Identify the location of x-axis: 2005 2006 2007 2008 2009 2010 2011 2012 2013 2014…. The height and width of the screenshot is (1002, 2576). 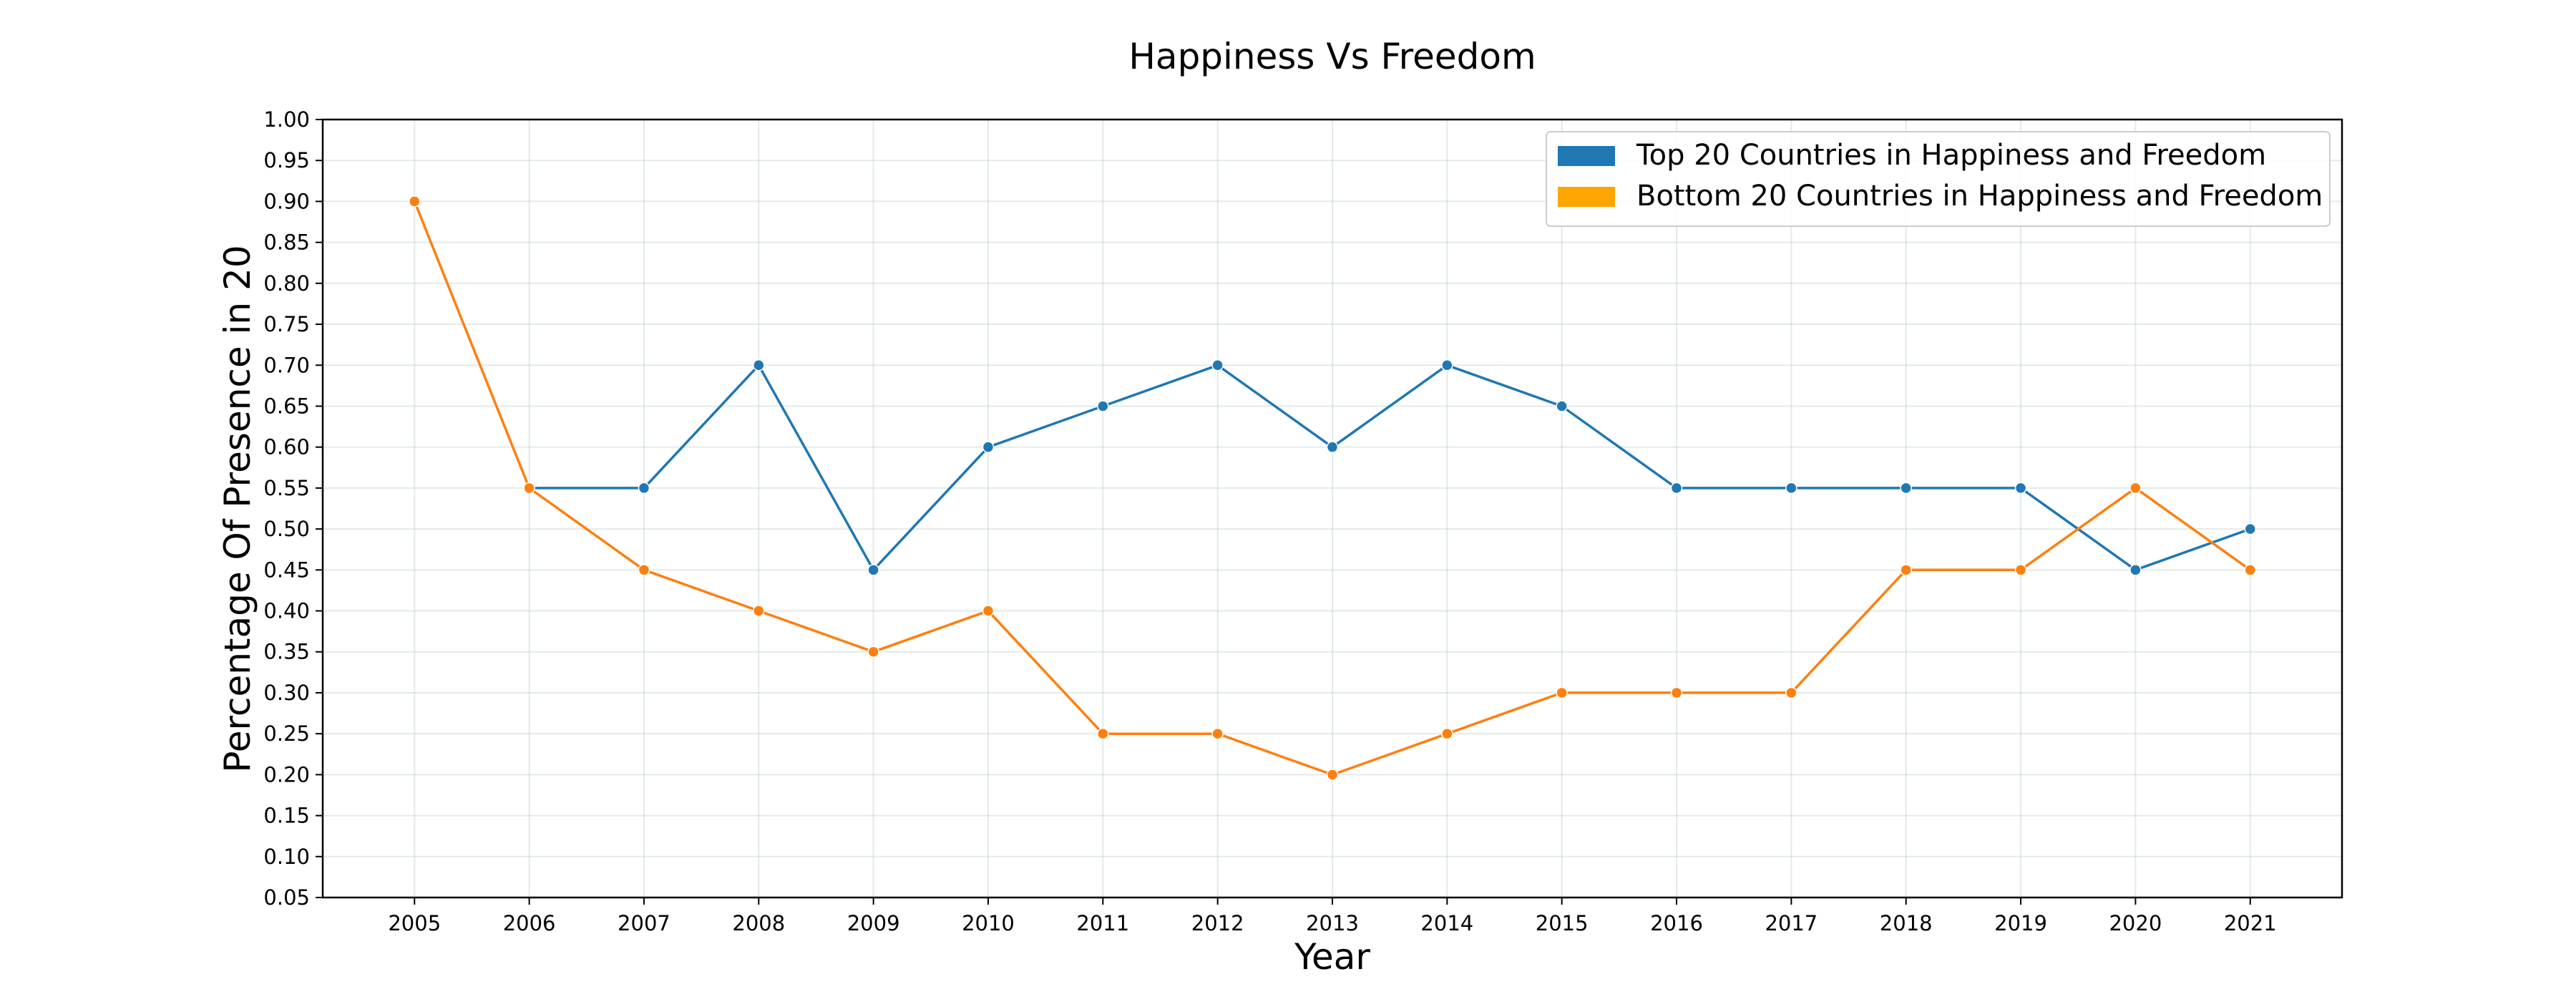
(1332, 916).